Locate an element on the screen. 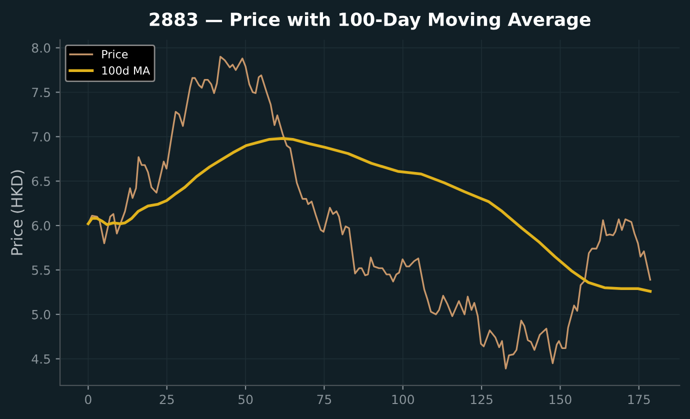 This screenshot has height=419, width=690. y-tick-label: 7.5 is located at coordinates (41, 93).